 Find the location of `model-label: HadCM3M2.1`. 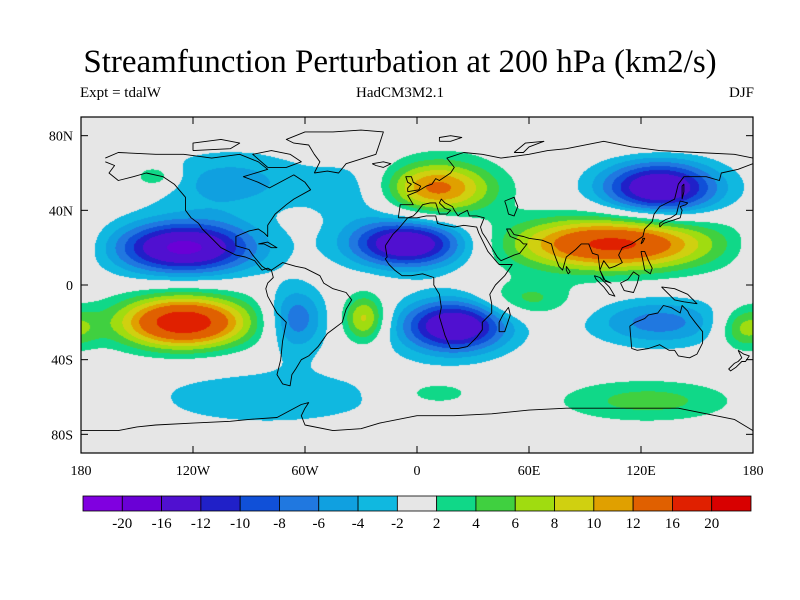

model-label: HadCM3M2.1 is located at coordinates (400, 93).